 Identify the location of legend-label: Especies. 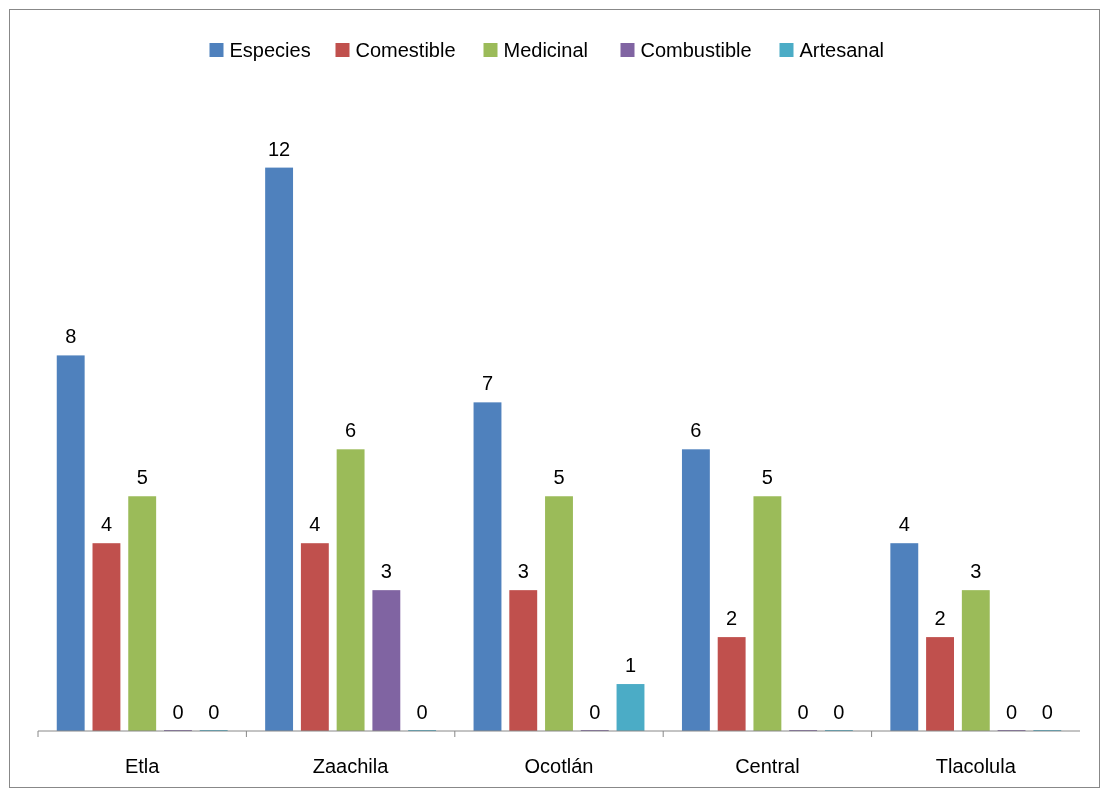
(270, 50).